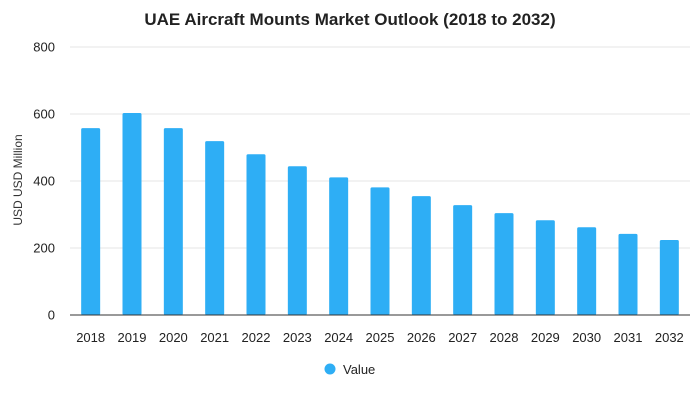 The image size is (700, 400). I want to click on x-tick-label-2029: 2029, so click(545, 337).